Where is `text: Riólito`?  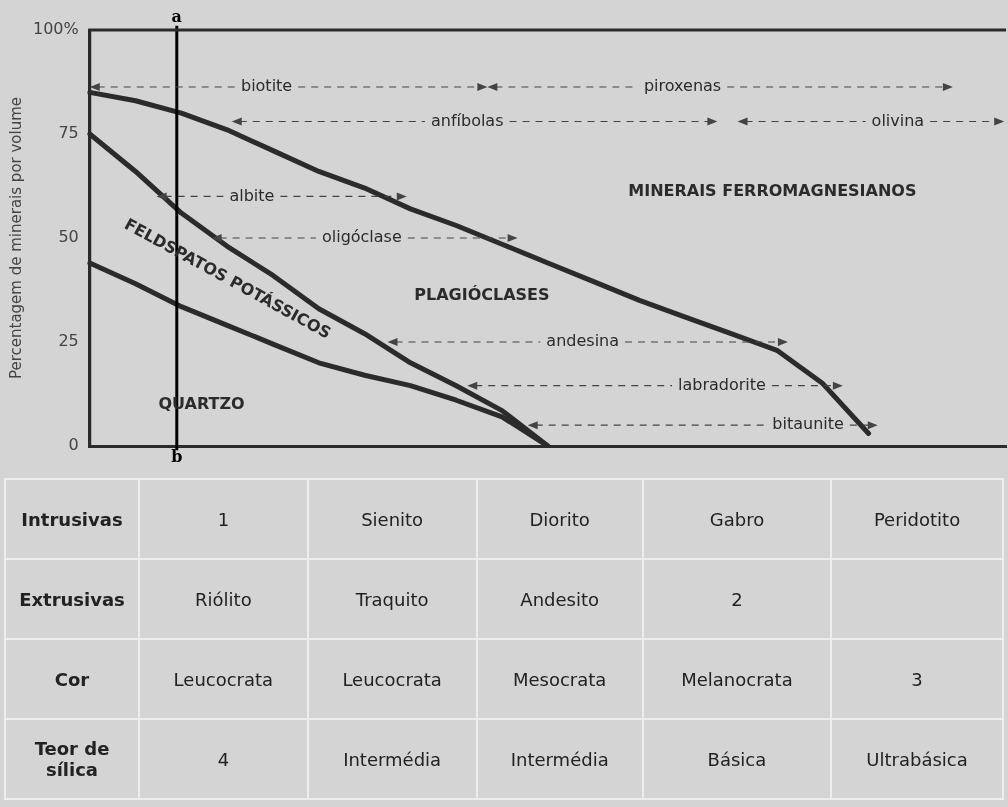 text: Riólito is located at coordinates (223, 599).